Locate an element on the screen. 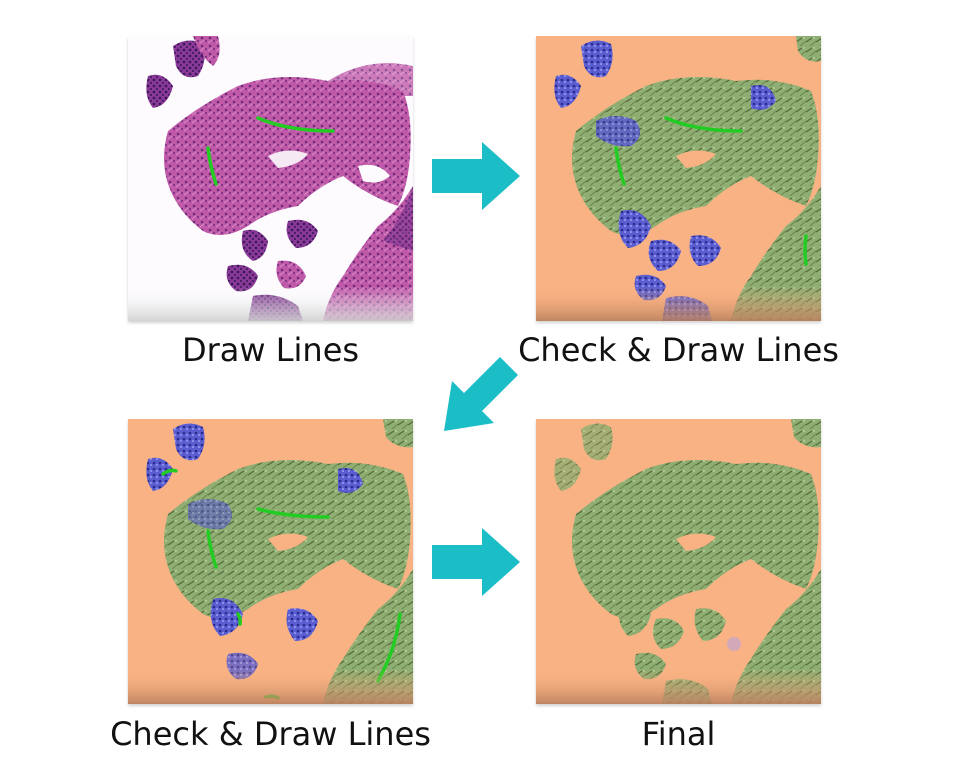  caption-step4: Final is located at coordinates (678, 734).